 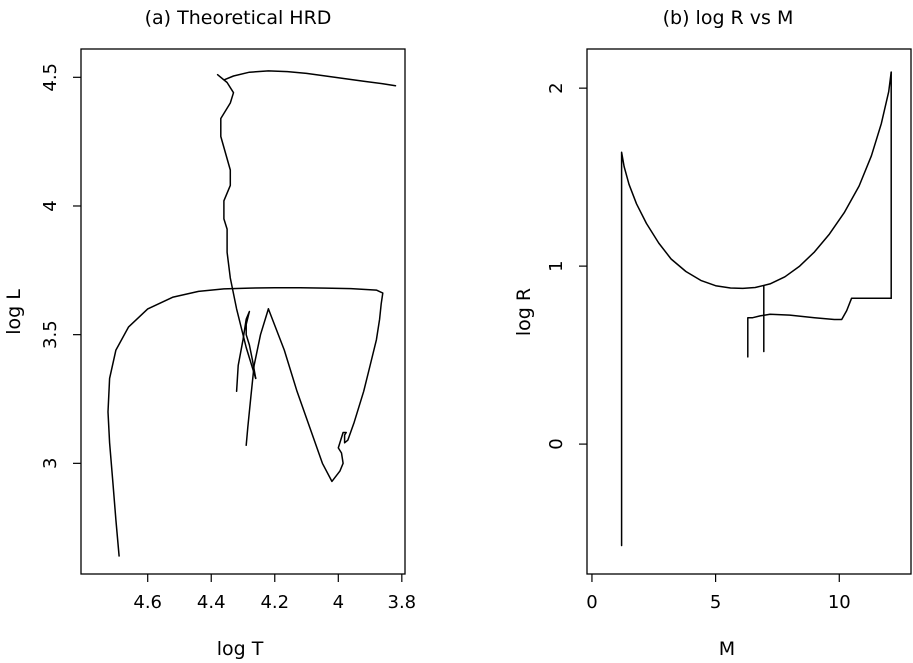 What do you see at coordinates (839, 602) in the screenshot?
I see `rm-xtick-label: 10` at bounding box center [839, 602].